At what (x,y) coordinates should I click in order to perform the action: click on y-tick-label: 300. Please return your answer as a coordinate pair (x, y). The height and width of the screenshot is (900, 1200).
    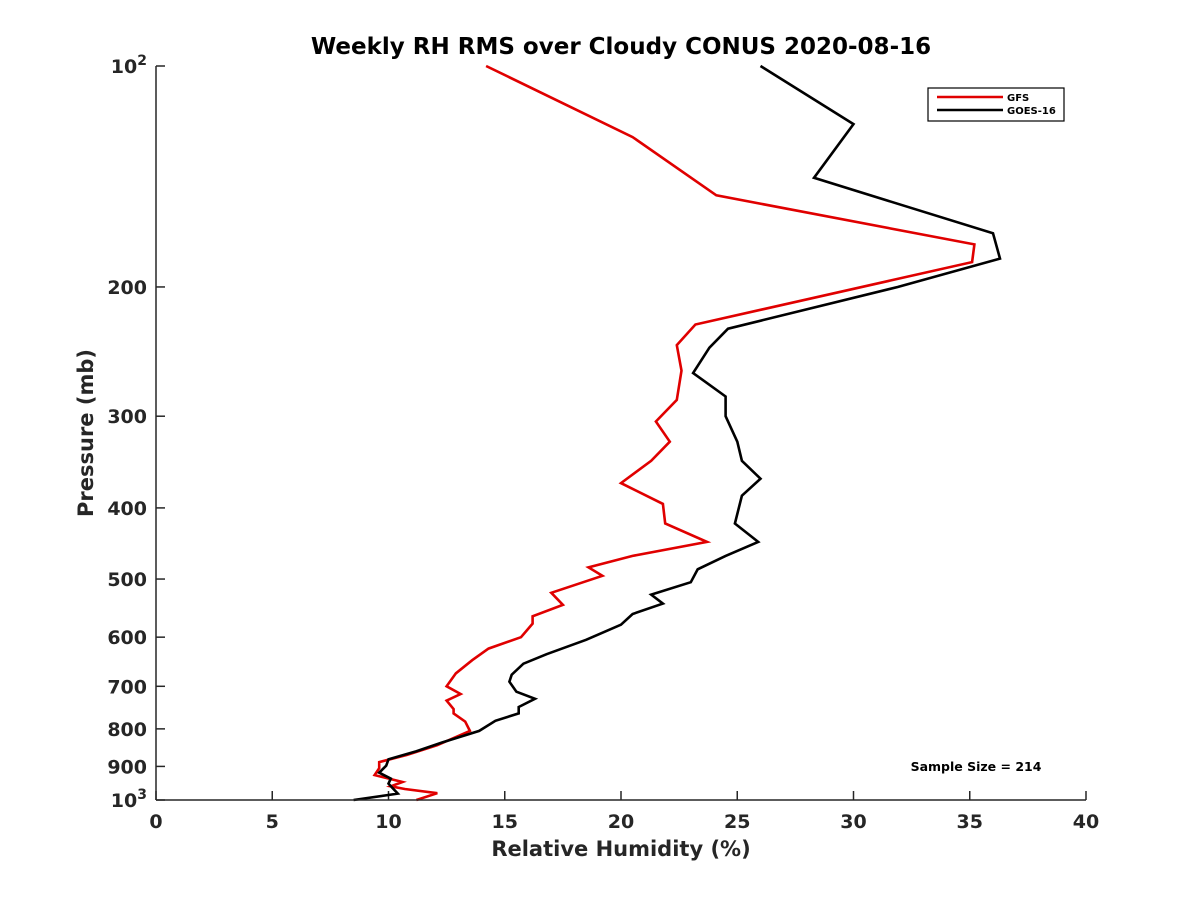
    Looking at the image, I should click on (127, 417).